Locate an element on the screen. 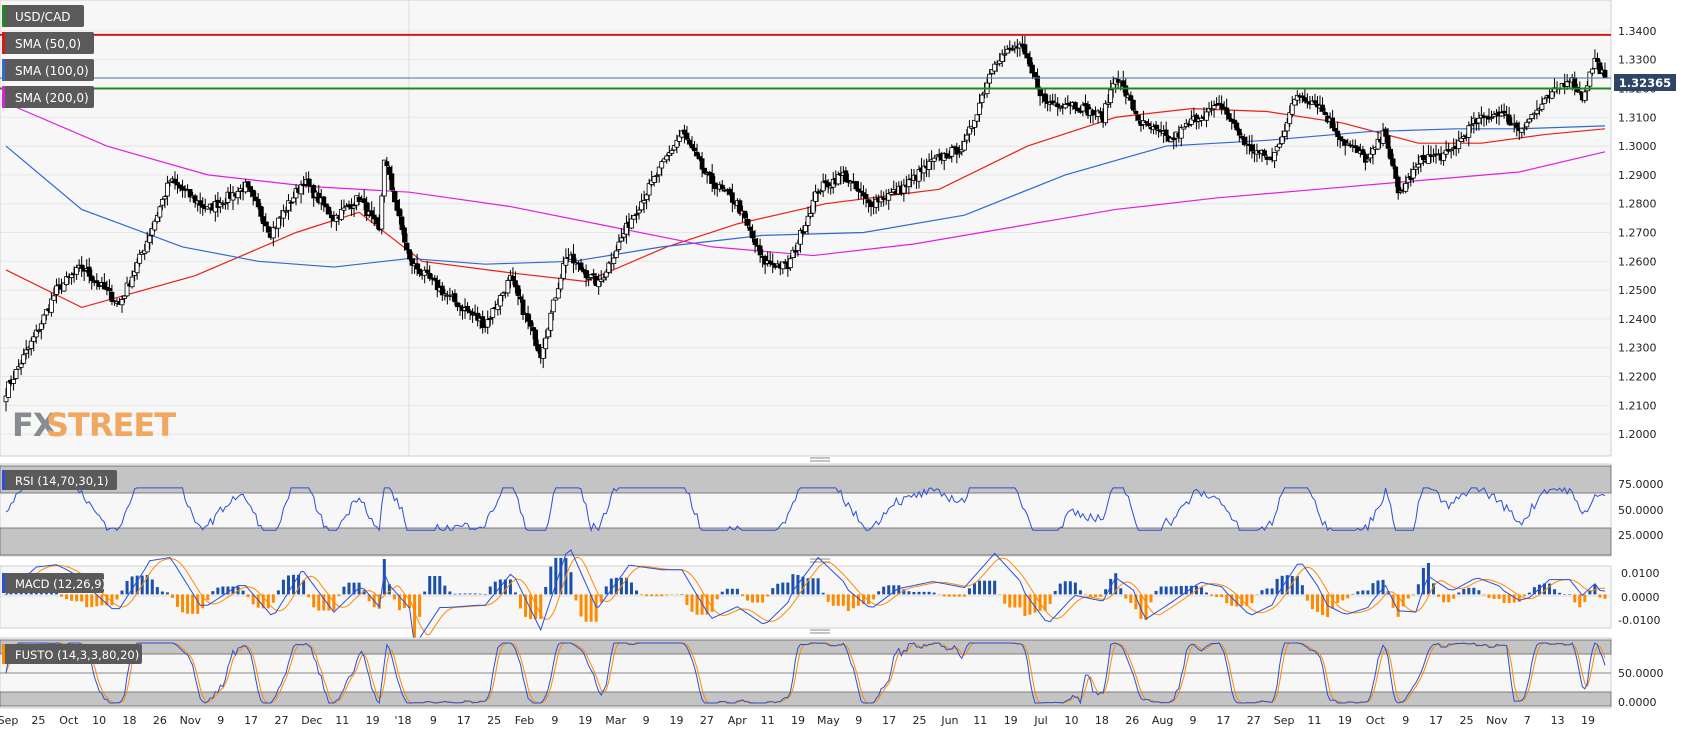  legend-item-sma100: SMA (100,0) is located at coordinates (48, 70).